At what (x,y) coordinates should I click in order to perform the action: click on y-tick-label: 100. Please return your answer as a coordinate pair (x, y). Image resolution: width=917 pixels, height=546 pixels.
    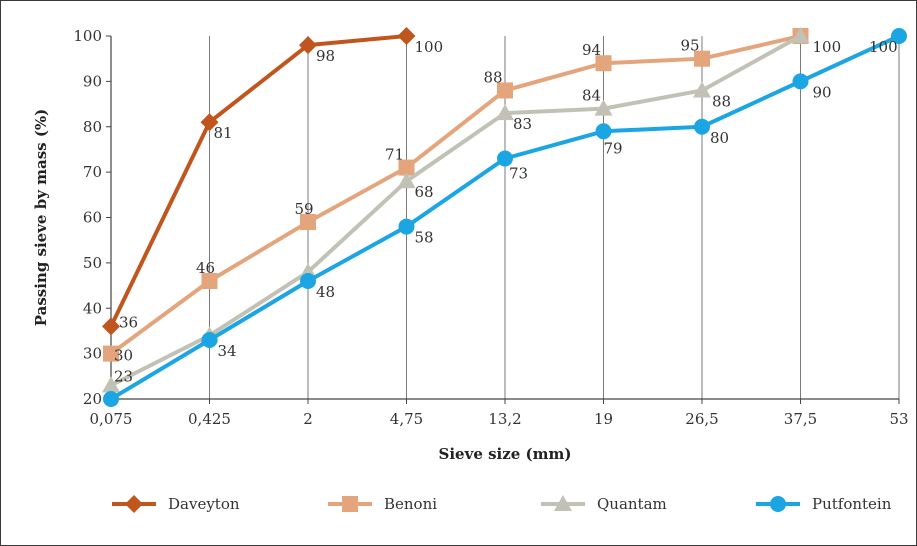
    Looking at the image, I should click on (87, 36).